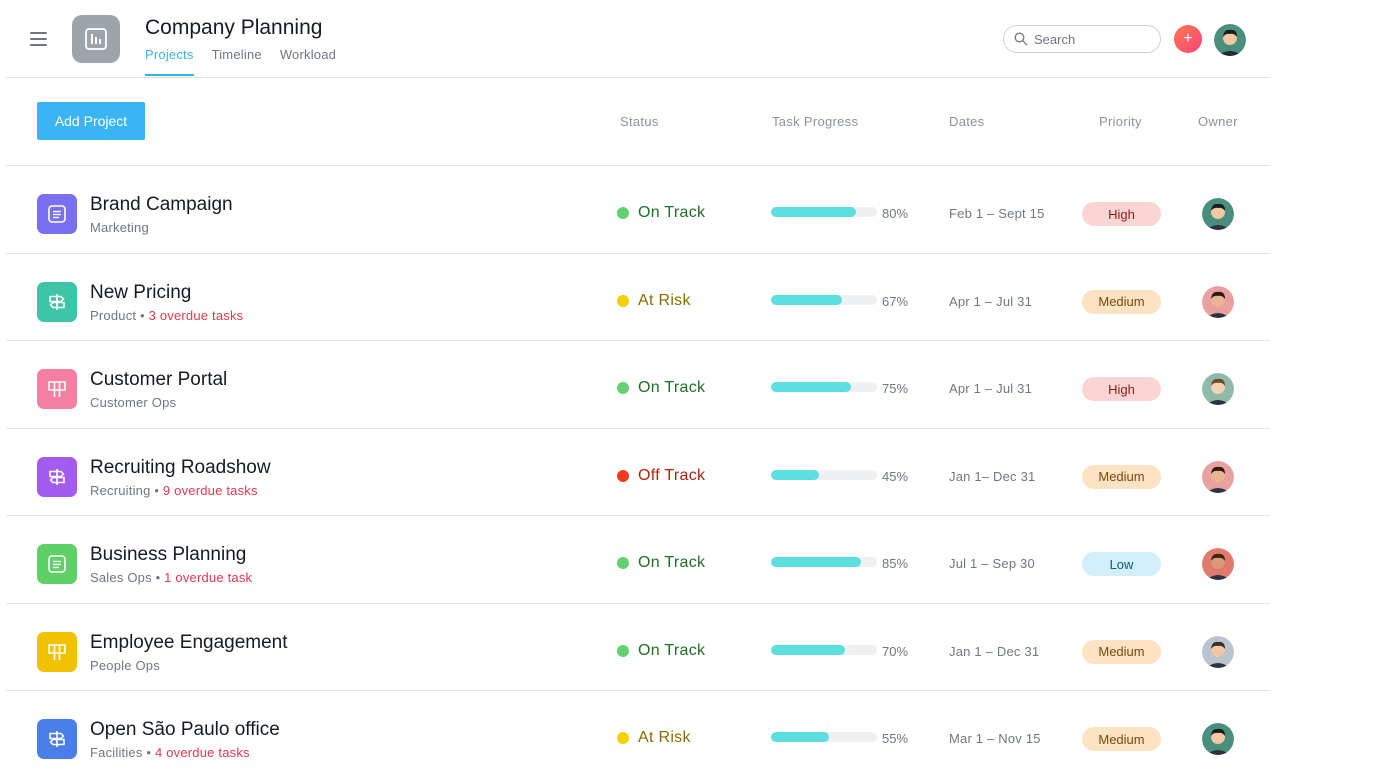 The image size is (1382, 778). I want to click on overdue-tasks: 4 overdue tasks, so click(202, 752).